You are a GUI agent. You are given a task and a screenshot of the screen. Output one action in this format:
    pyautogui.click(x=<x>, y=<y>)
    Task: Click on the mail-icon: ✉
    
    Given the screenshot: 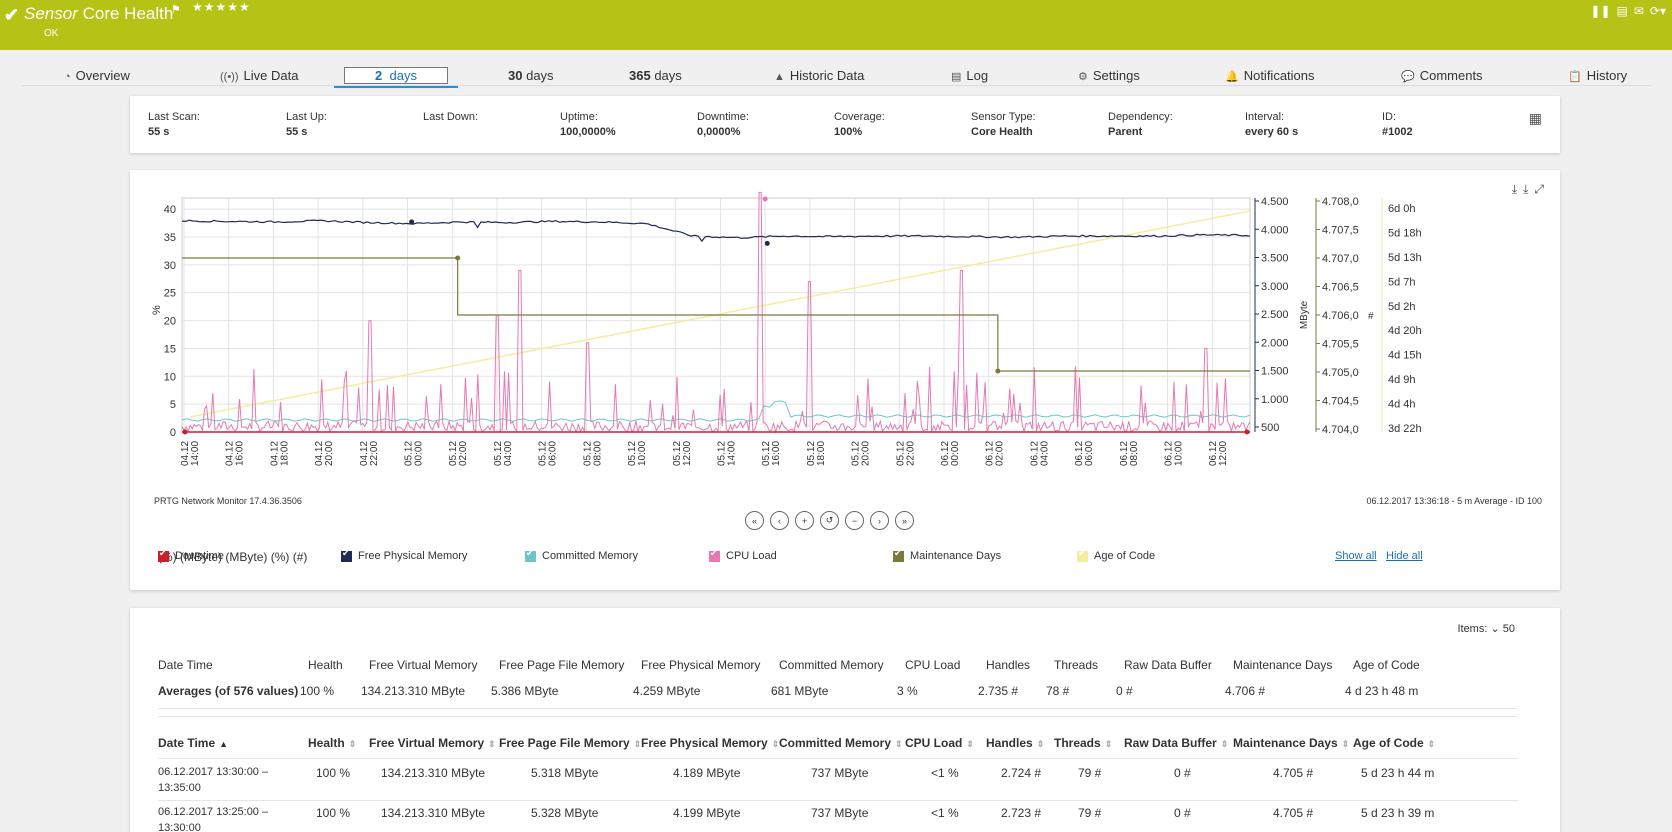 What is the action you would take?
    pyautogui.click(x=1638, y=11)
    